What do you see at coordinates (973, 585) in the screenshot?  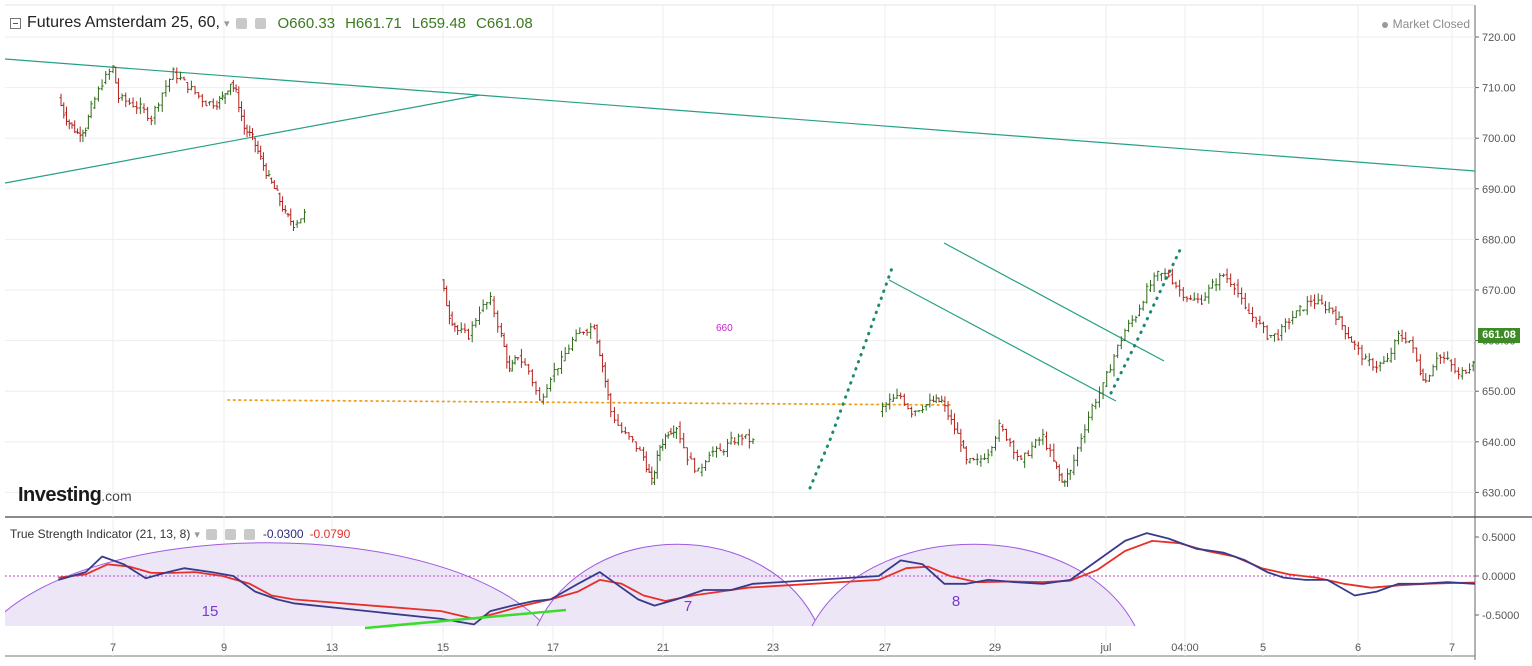 I see `cycle-3-fill` at bounding box center [973, 585].